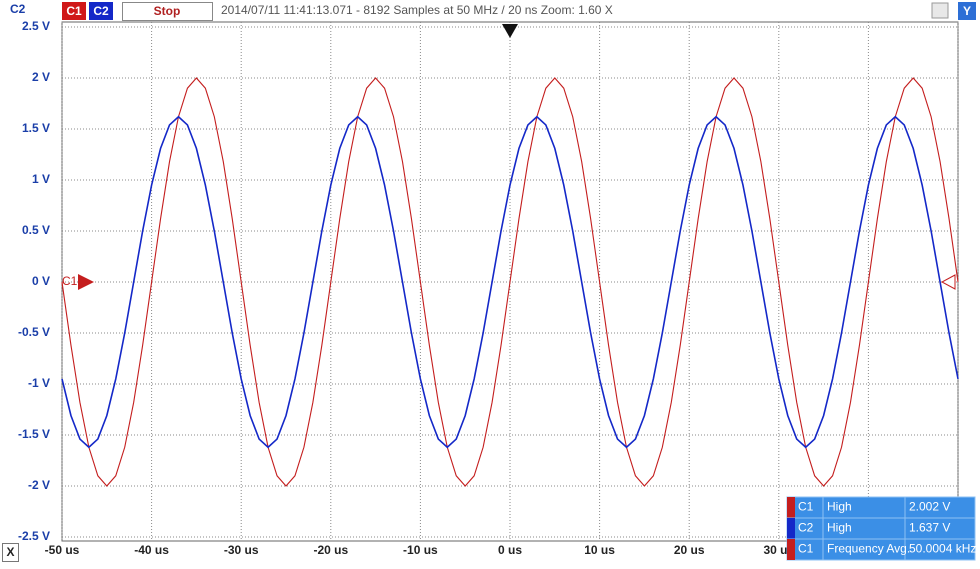  What do you see at coordinates (868, 549) in the screenshot?
I see `measurement-label: Frequency Avg.` at bounding box center [868, 549].